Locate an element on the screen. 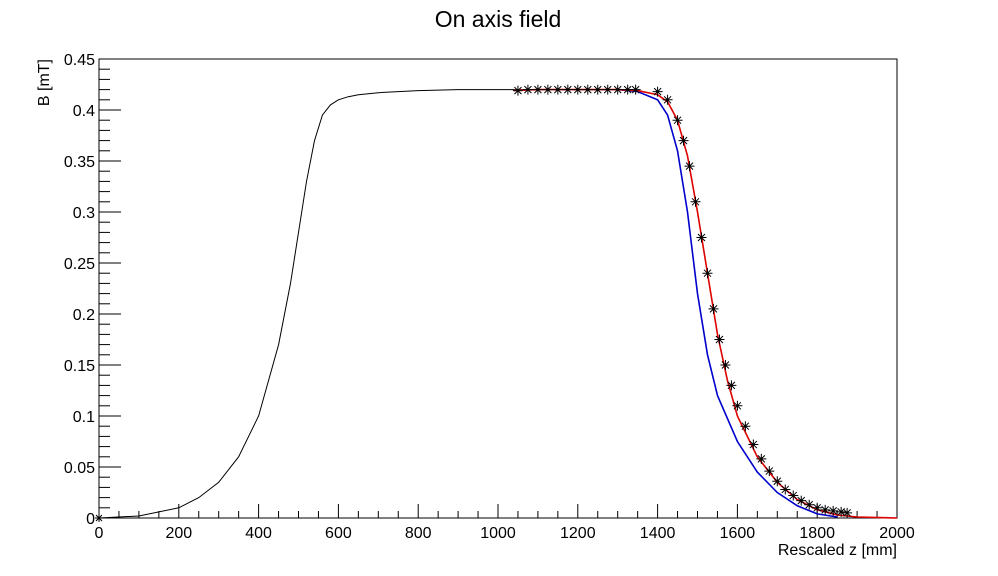  y-axis: 0 0.05 0.1 0.15 0.2 0.25 0.3 0.35 0.4 0.45 is located at coordinates (92, 290).